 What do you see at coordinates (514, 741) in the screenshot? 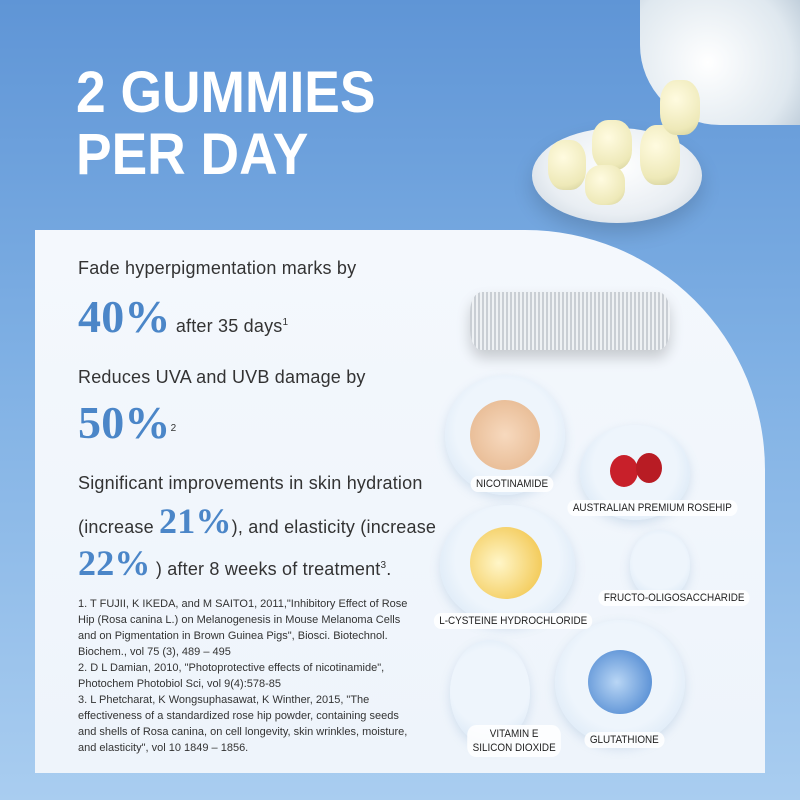
I see `ingredient-label: VITAMIN E SILICON DIOXIDE` at bounding box center [514, 741].